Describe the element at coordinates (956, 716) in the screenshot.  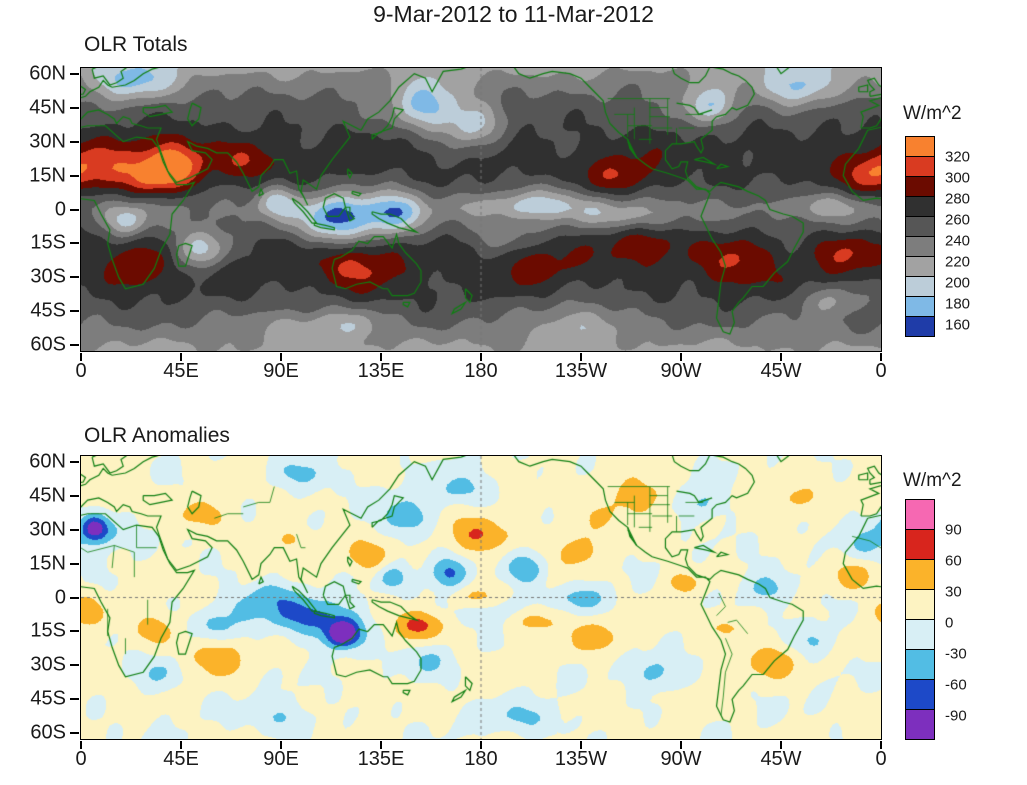
I see `colorbar-tick-label: -90` at that location.